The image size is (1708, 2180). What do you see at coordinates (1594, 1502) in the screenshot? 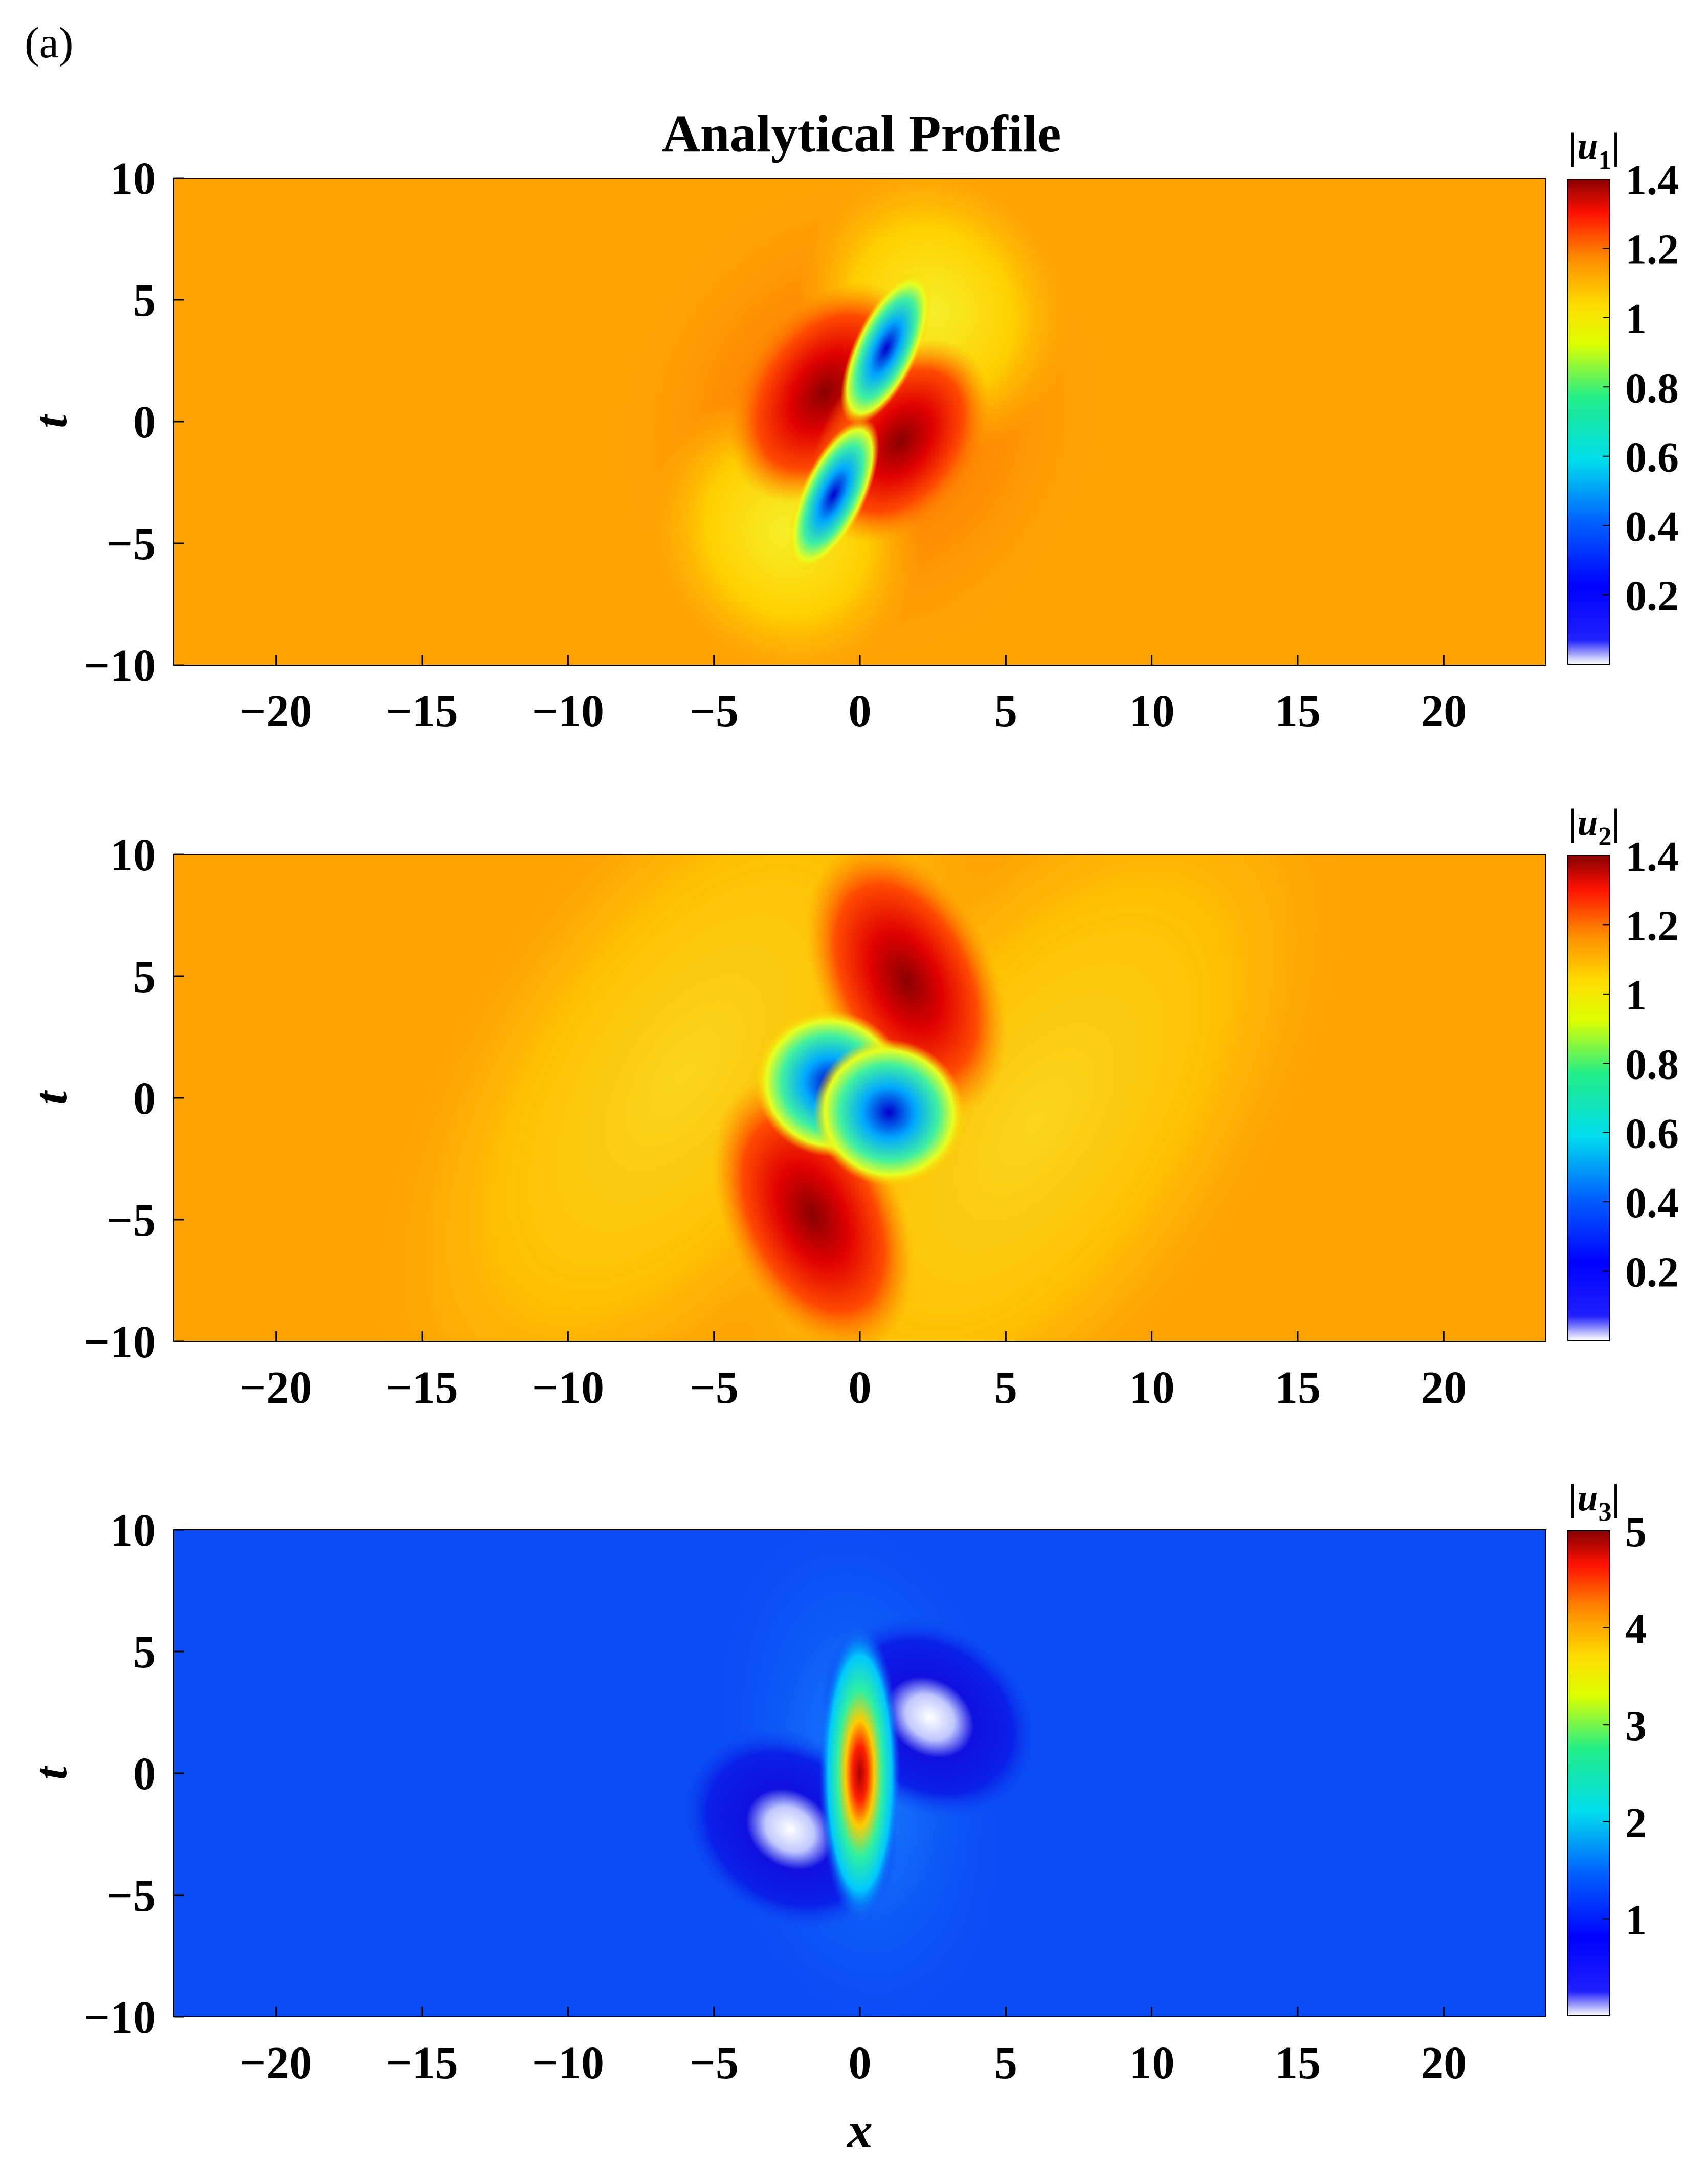
I see `colorbar-label-u3: |u3|` at bounding box center [1594, 1502].